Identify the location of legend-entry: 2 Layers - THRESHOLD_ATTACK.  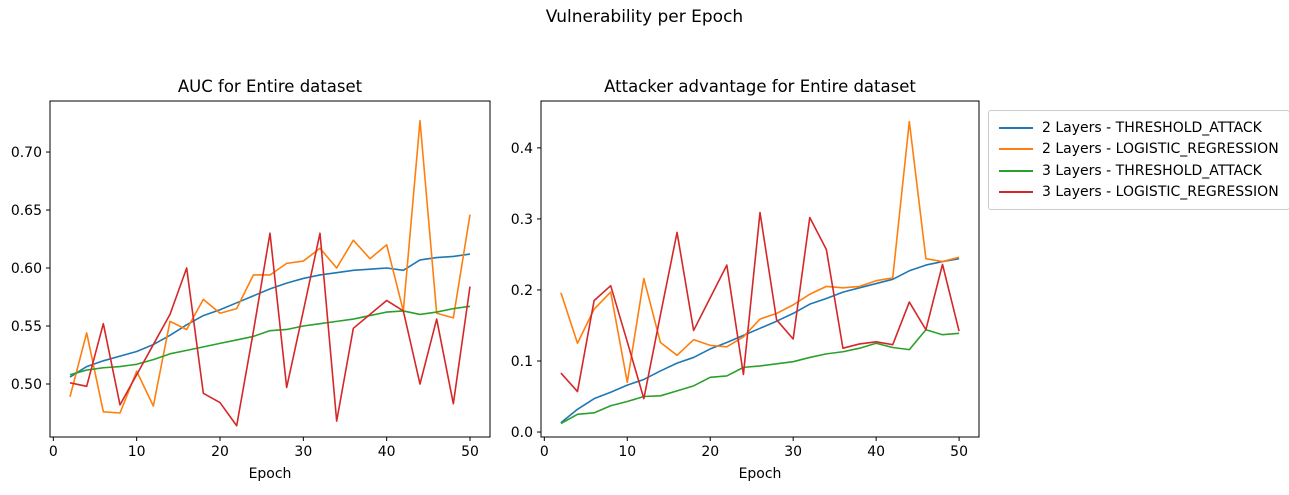
(1139, 128).